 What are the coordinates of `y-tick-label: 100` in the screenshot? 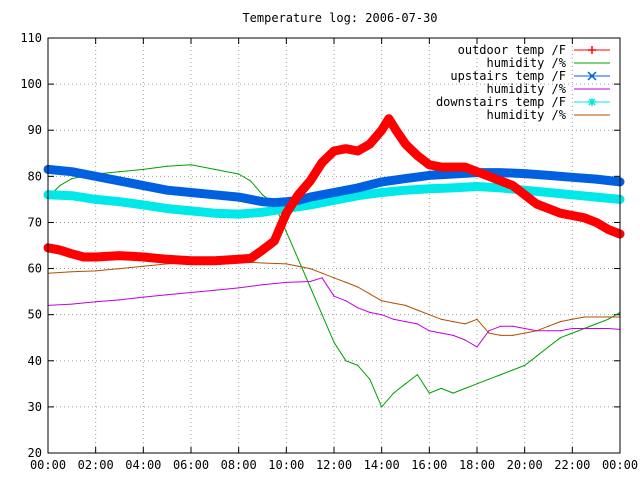 It's located at (31, 84).